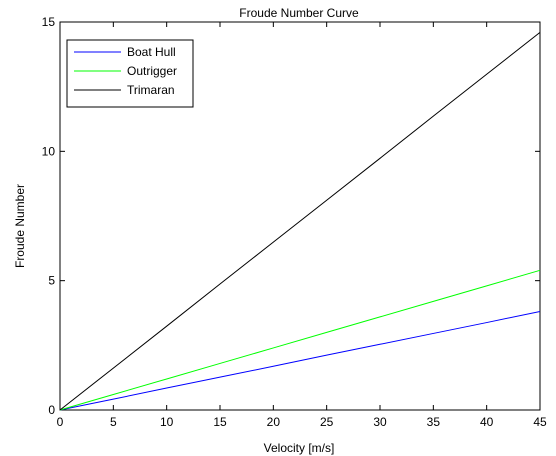 The height and width of the screenshot is (456, 556). Describe the element at coordinates (167, 422) in the screenshot. I see `x-tick-label: 10` at that location.